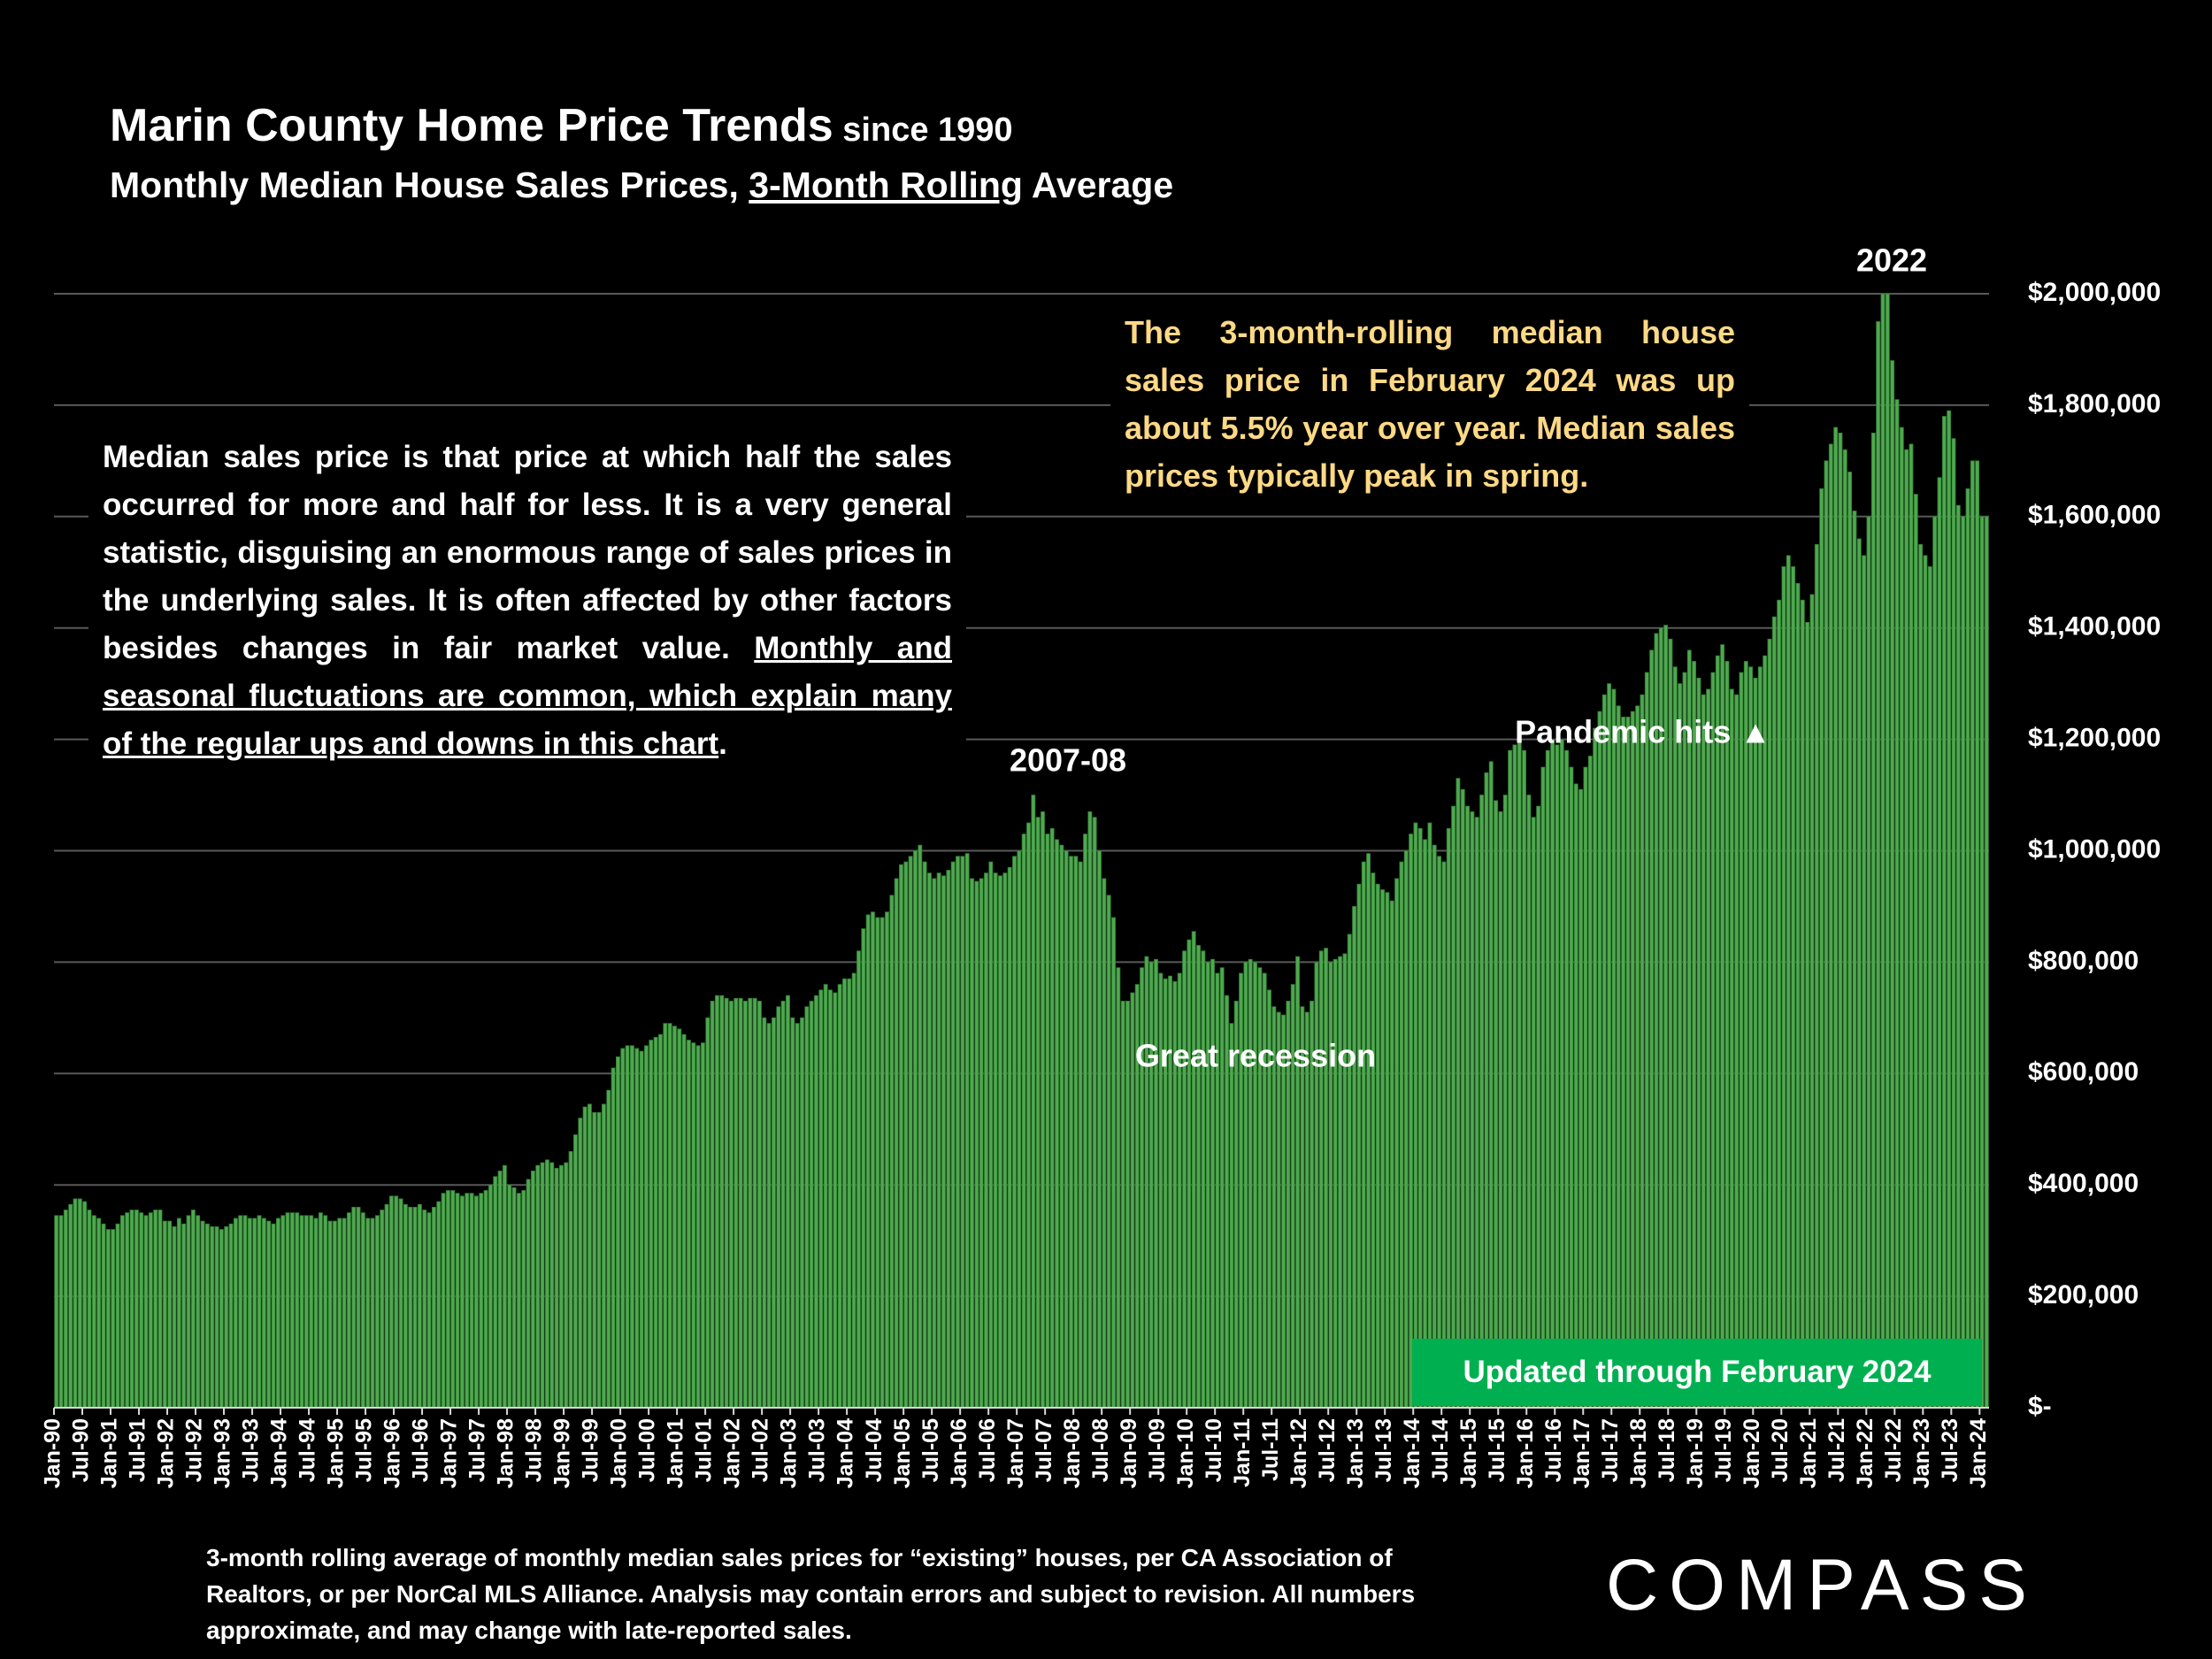 The image size is (2212, 1659). What do you see at coordinates (1413, 1453) in the screenshot?
I see `x-tick-label: Jan-14` at bounding box center [1413, 1453].